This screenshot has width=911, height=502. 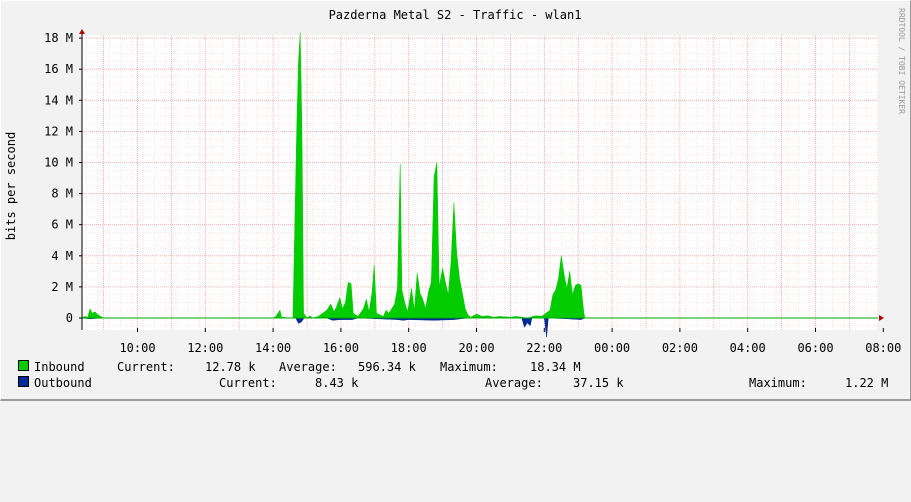 What do you see at coordinates (69, 318) in the screenshot?
I see `y-tick-label: 0` at bounding box center [69, 318].